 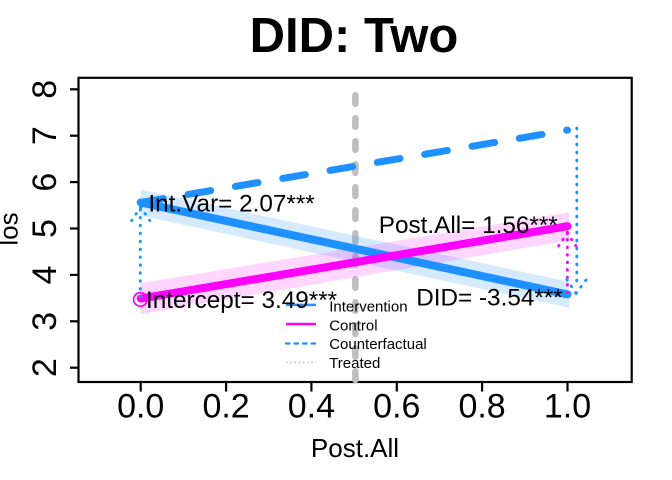 I want to click on svg-text: Int.Var= 2.07***, so click(x=231, y=204).